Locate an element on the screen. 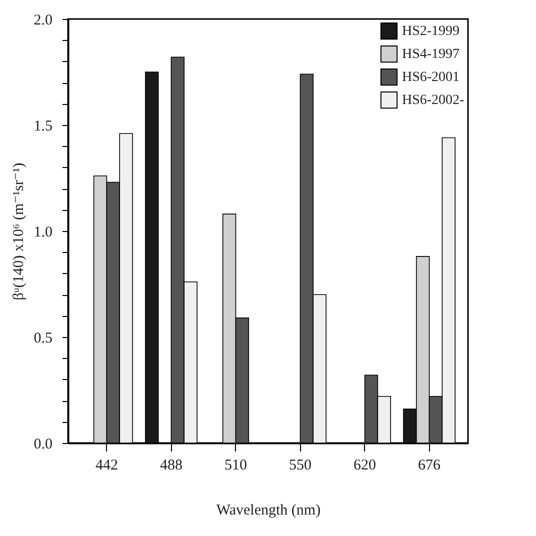  y-axis-title: βᵘ(140) x10⁶ (m⁻¹sr⁻¹) is located at coordinates (18, 231).